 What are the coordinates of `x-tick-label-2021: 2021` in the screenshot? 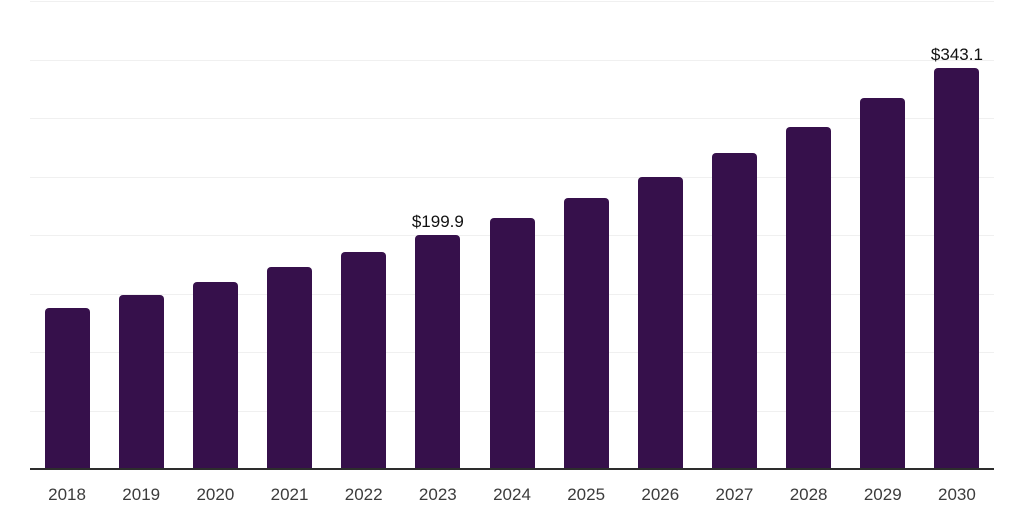 It's located at (289, 494).